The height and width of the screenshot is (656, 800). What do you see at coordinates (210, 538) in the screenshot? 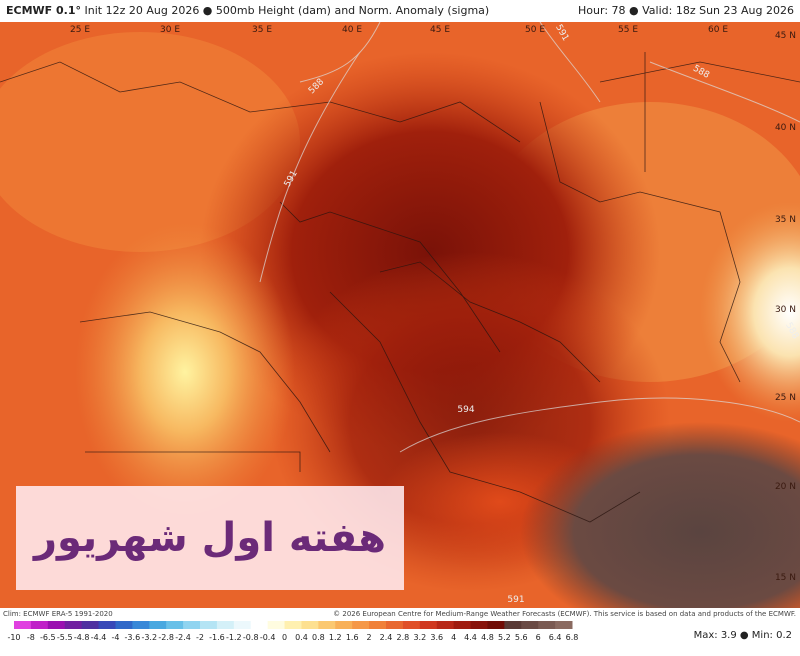
I see `overlay-caption: هفته اول شهریور` at bounding box center [210, 538].